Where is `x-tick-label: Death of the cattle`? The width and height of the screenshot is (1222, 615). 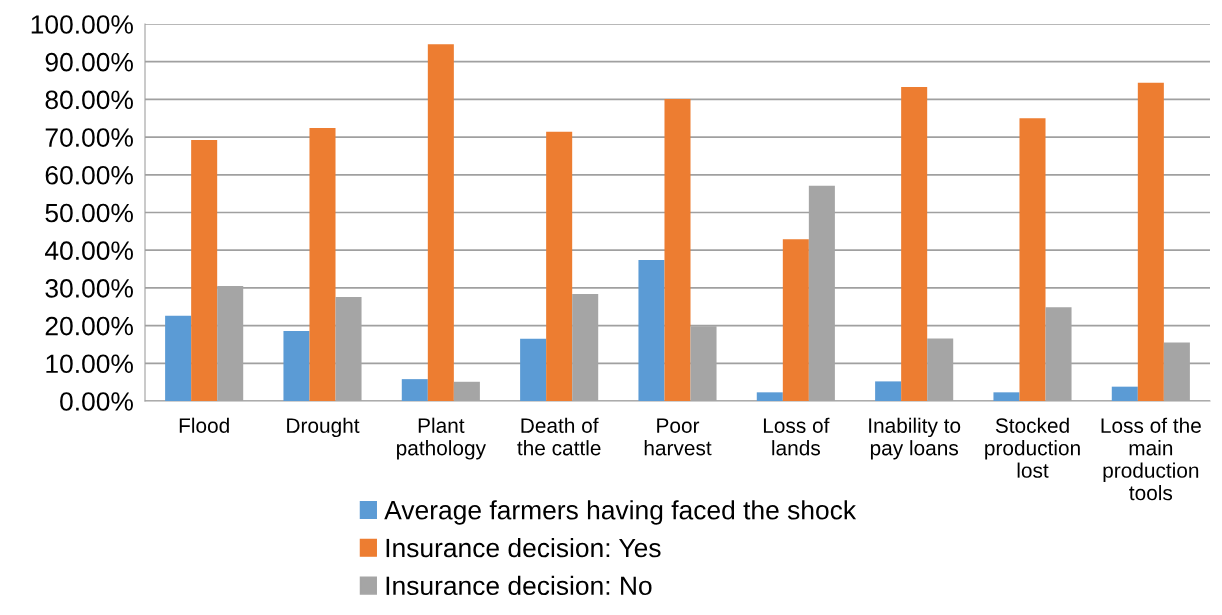
x-tick-label: Death of the cattle is located at coordinates (559, 436).